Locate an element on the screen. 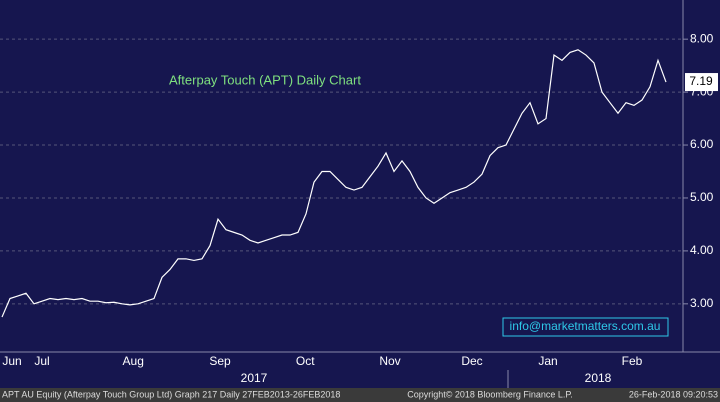 This screenshot has width=720, height=402. year-label: 2017 is located at coordinates (254, 378).